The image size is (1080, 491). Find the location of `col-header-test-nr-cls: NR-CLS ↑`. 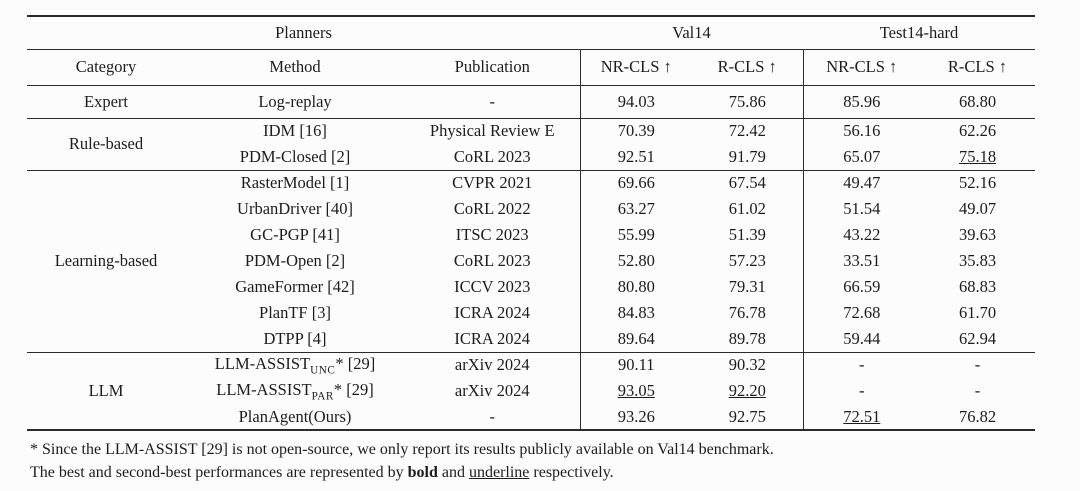

col-header-test-nr-cls: NR-CLS ↑ is located at coordinates (861, 67).